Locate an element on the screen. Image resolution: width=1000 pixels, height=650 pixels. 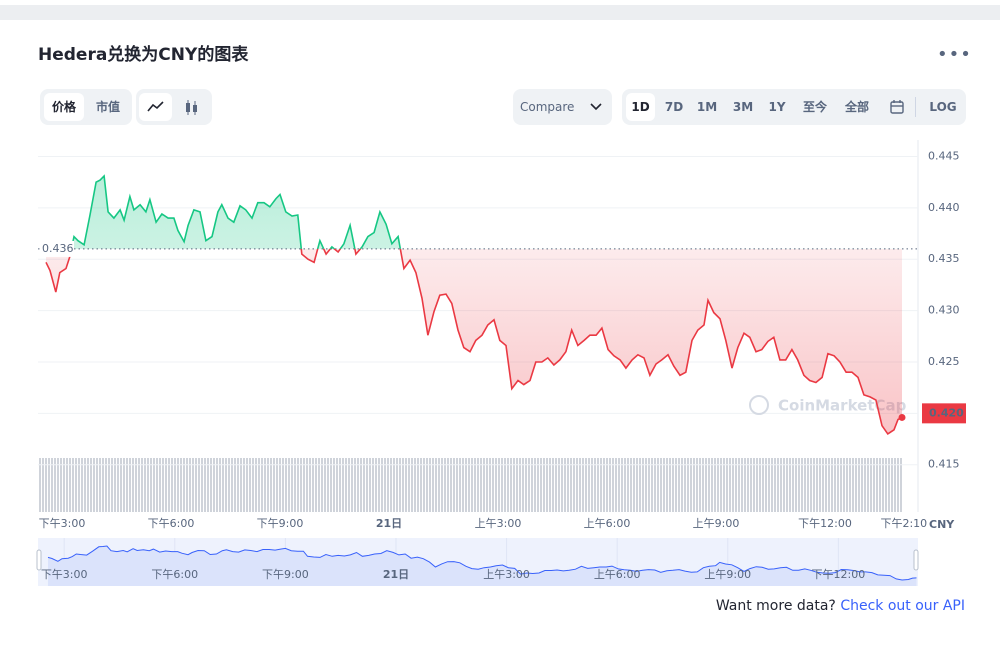
chart-title: Hedera兑换为CNY的图表 is located at coordinates (143, 55).